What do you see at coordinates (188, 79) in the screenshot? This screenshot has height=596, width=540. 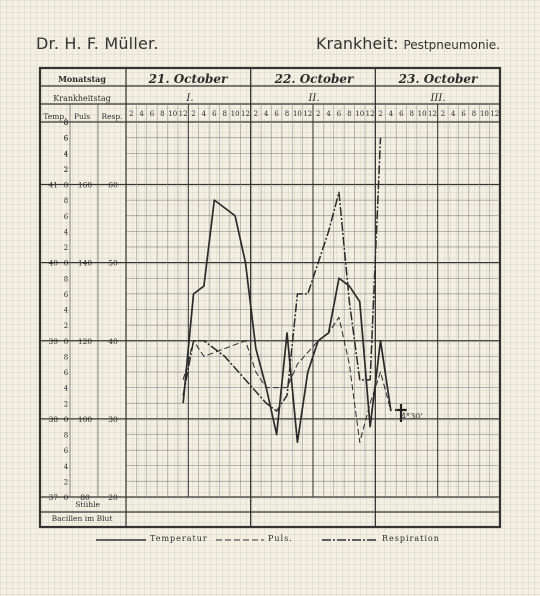 I see `date-label-1: 21. October` at bounding box center [188, 79].